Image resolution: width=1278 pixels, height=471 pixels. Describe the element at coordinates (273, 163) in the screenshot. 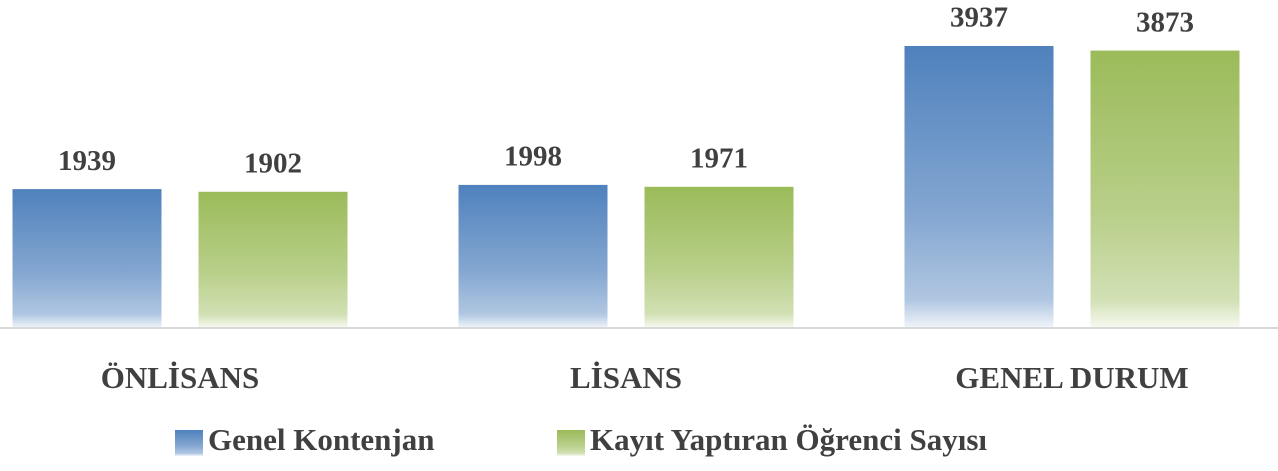

I see `data-label: 1902` at that location.